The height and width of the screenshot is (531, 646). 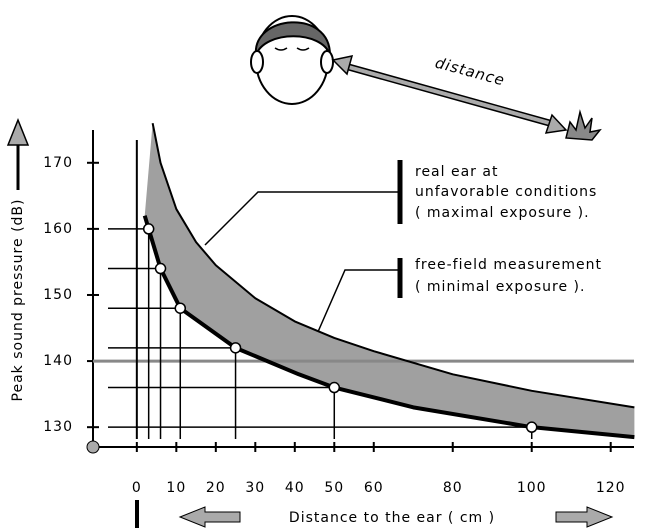 What do you see at coordinates (502, 213) in the screenshot?
I see `annotation: ( maximal exposure ).` at bounding box center [502, 213].